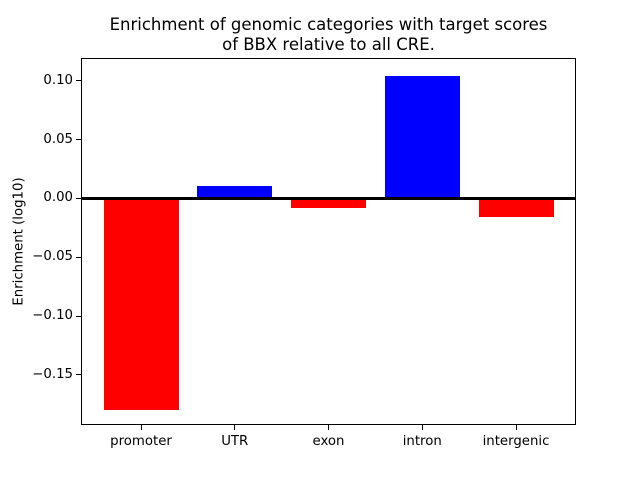 Image resolution: width=640 pixels, height=480 pixels. I want to click on y-tick-label: −0.10, so click(52, 316).